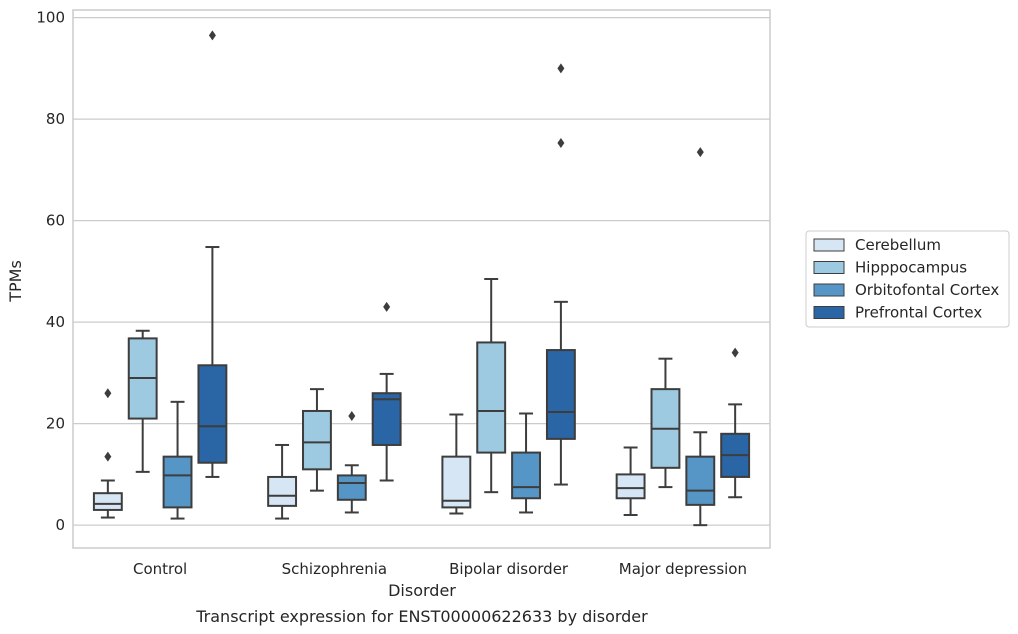  I want to click on y-tick-label: 40, so click(55, 322).